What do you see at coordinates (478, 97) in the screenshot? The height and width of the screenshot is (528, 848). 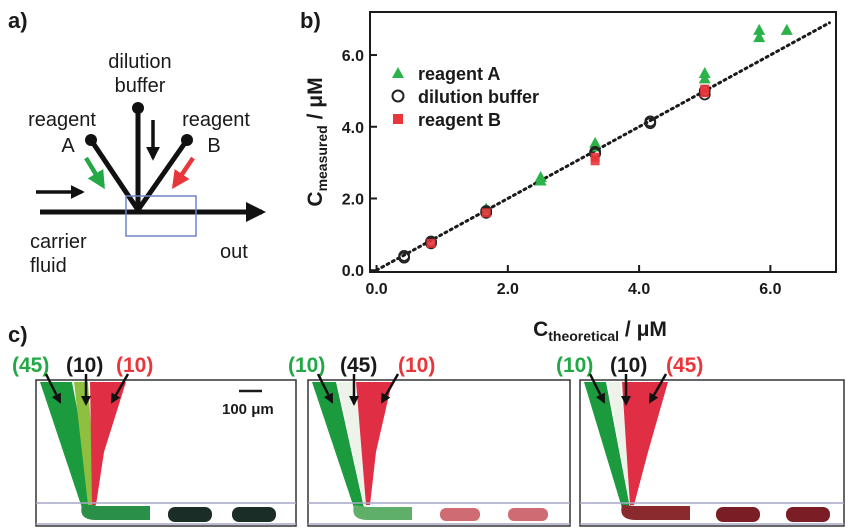 I see `legend-label-dilution-buffer: dilution buffer` at bounding box center [478, 97].